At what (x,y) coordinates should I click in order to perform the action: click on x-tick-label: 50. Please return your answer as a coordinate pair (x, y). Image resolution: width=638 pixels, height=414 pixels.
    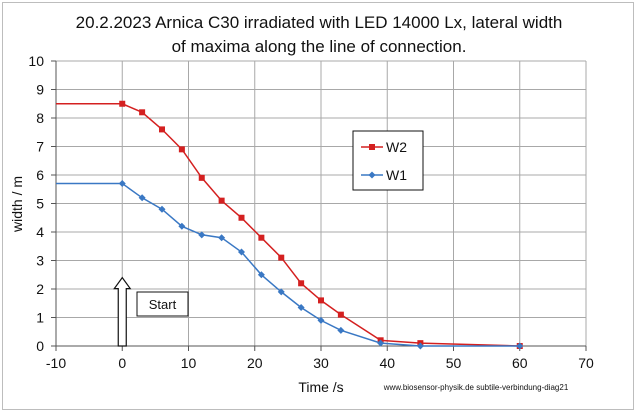
    Looking at the image, I should click on (454, 363).